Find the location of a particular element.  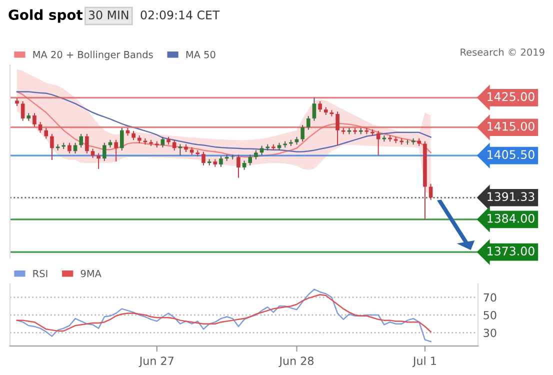

ref-line-label: 1425.00 is located at coordinates (511, 97).